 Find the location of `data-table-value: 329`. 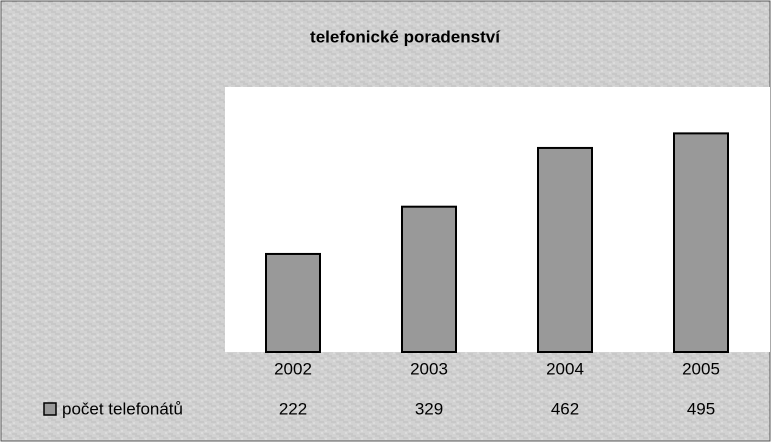

data-table-value: 329 is located at coordinates (429, 408).